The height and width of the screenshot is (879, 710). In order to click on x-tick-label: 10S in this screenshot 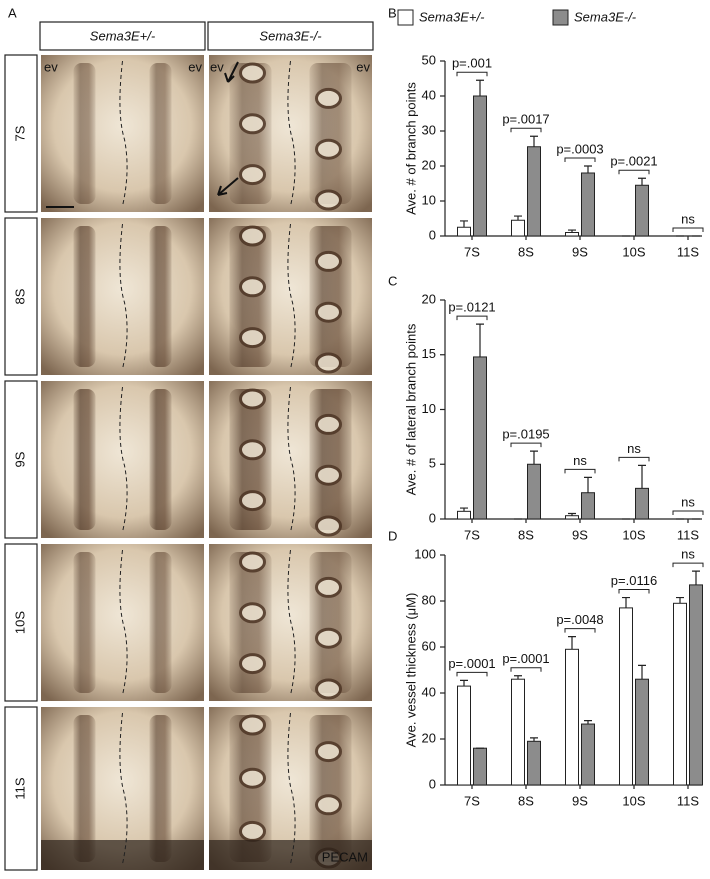, I will do `click(633, 800)`.